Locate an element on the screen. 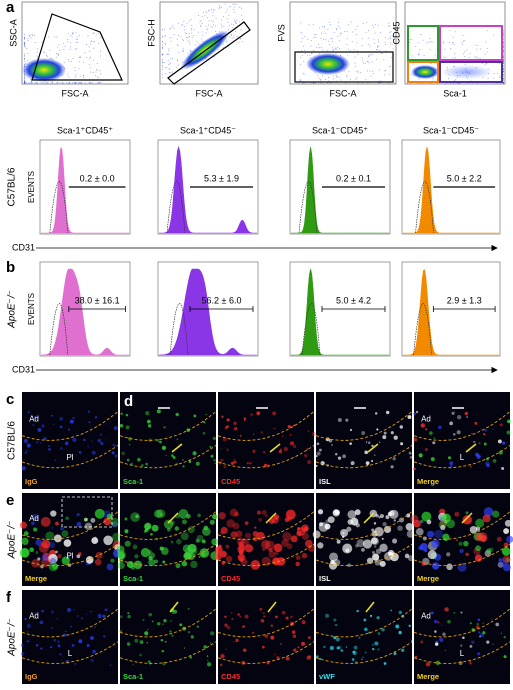 The height and width of the screenshot is (690, 513). stain-label: CD45 is located at coordinates (230, 578).